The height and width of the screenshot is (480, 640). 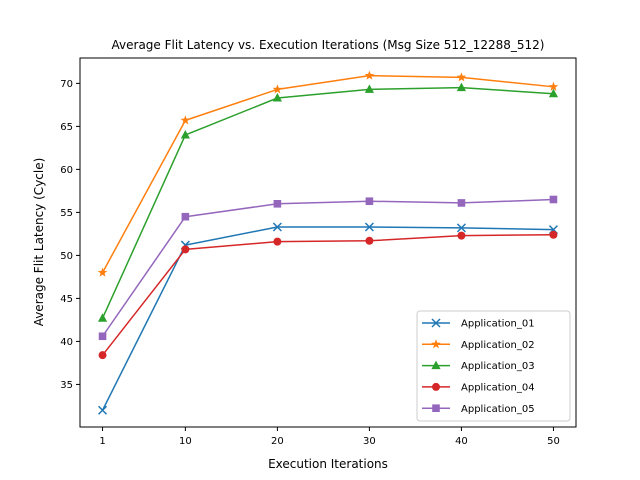 What do you see at coordinates (66, 256) in the screenshot?
I see `y-tick-label: 50` at bounding box center [66, 256].